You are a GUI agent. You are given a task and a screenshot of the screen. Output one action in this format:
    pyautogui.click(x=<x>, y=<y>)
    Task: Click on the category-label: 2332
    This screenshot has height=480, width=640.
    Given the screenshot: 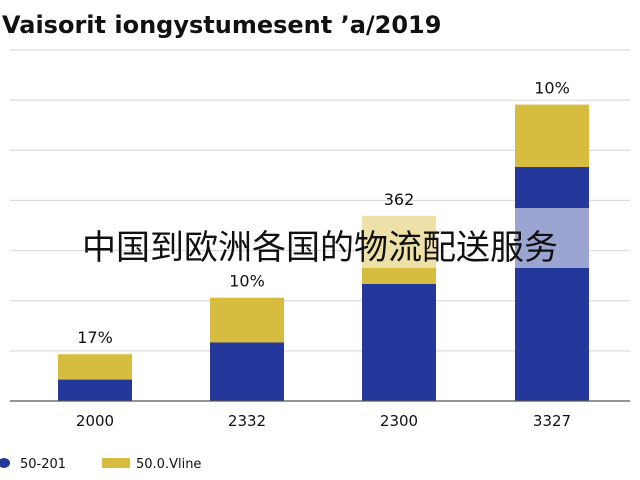 What is the action you would take?
    pyautogui.click(x=247, y=421)
    